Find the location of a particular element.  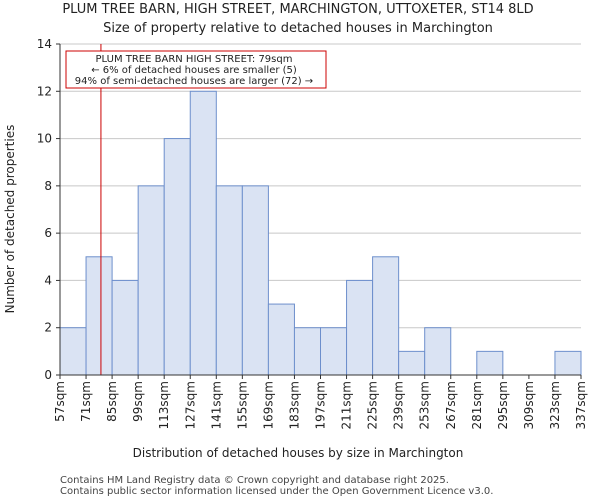

y-tick-label: 8 is located at coordinates (48, 186).